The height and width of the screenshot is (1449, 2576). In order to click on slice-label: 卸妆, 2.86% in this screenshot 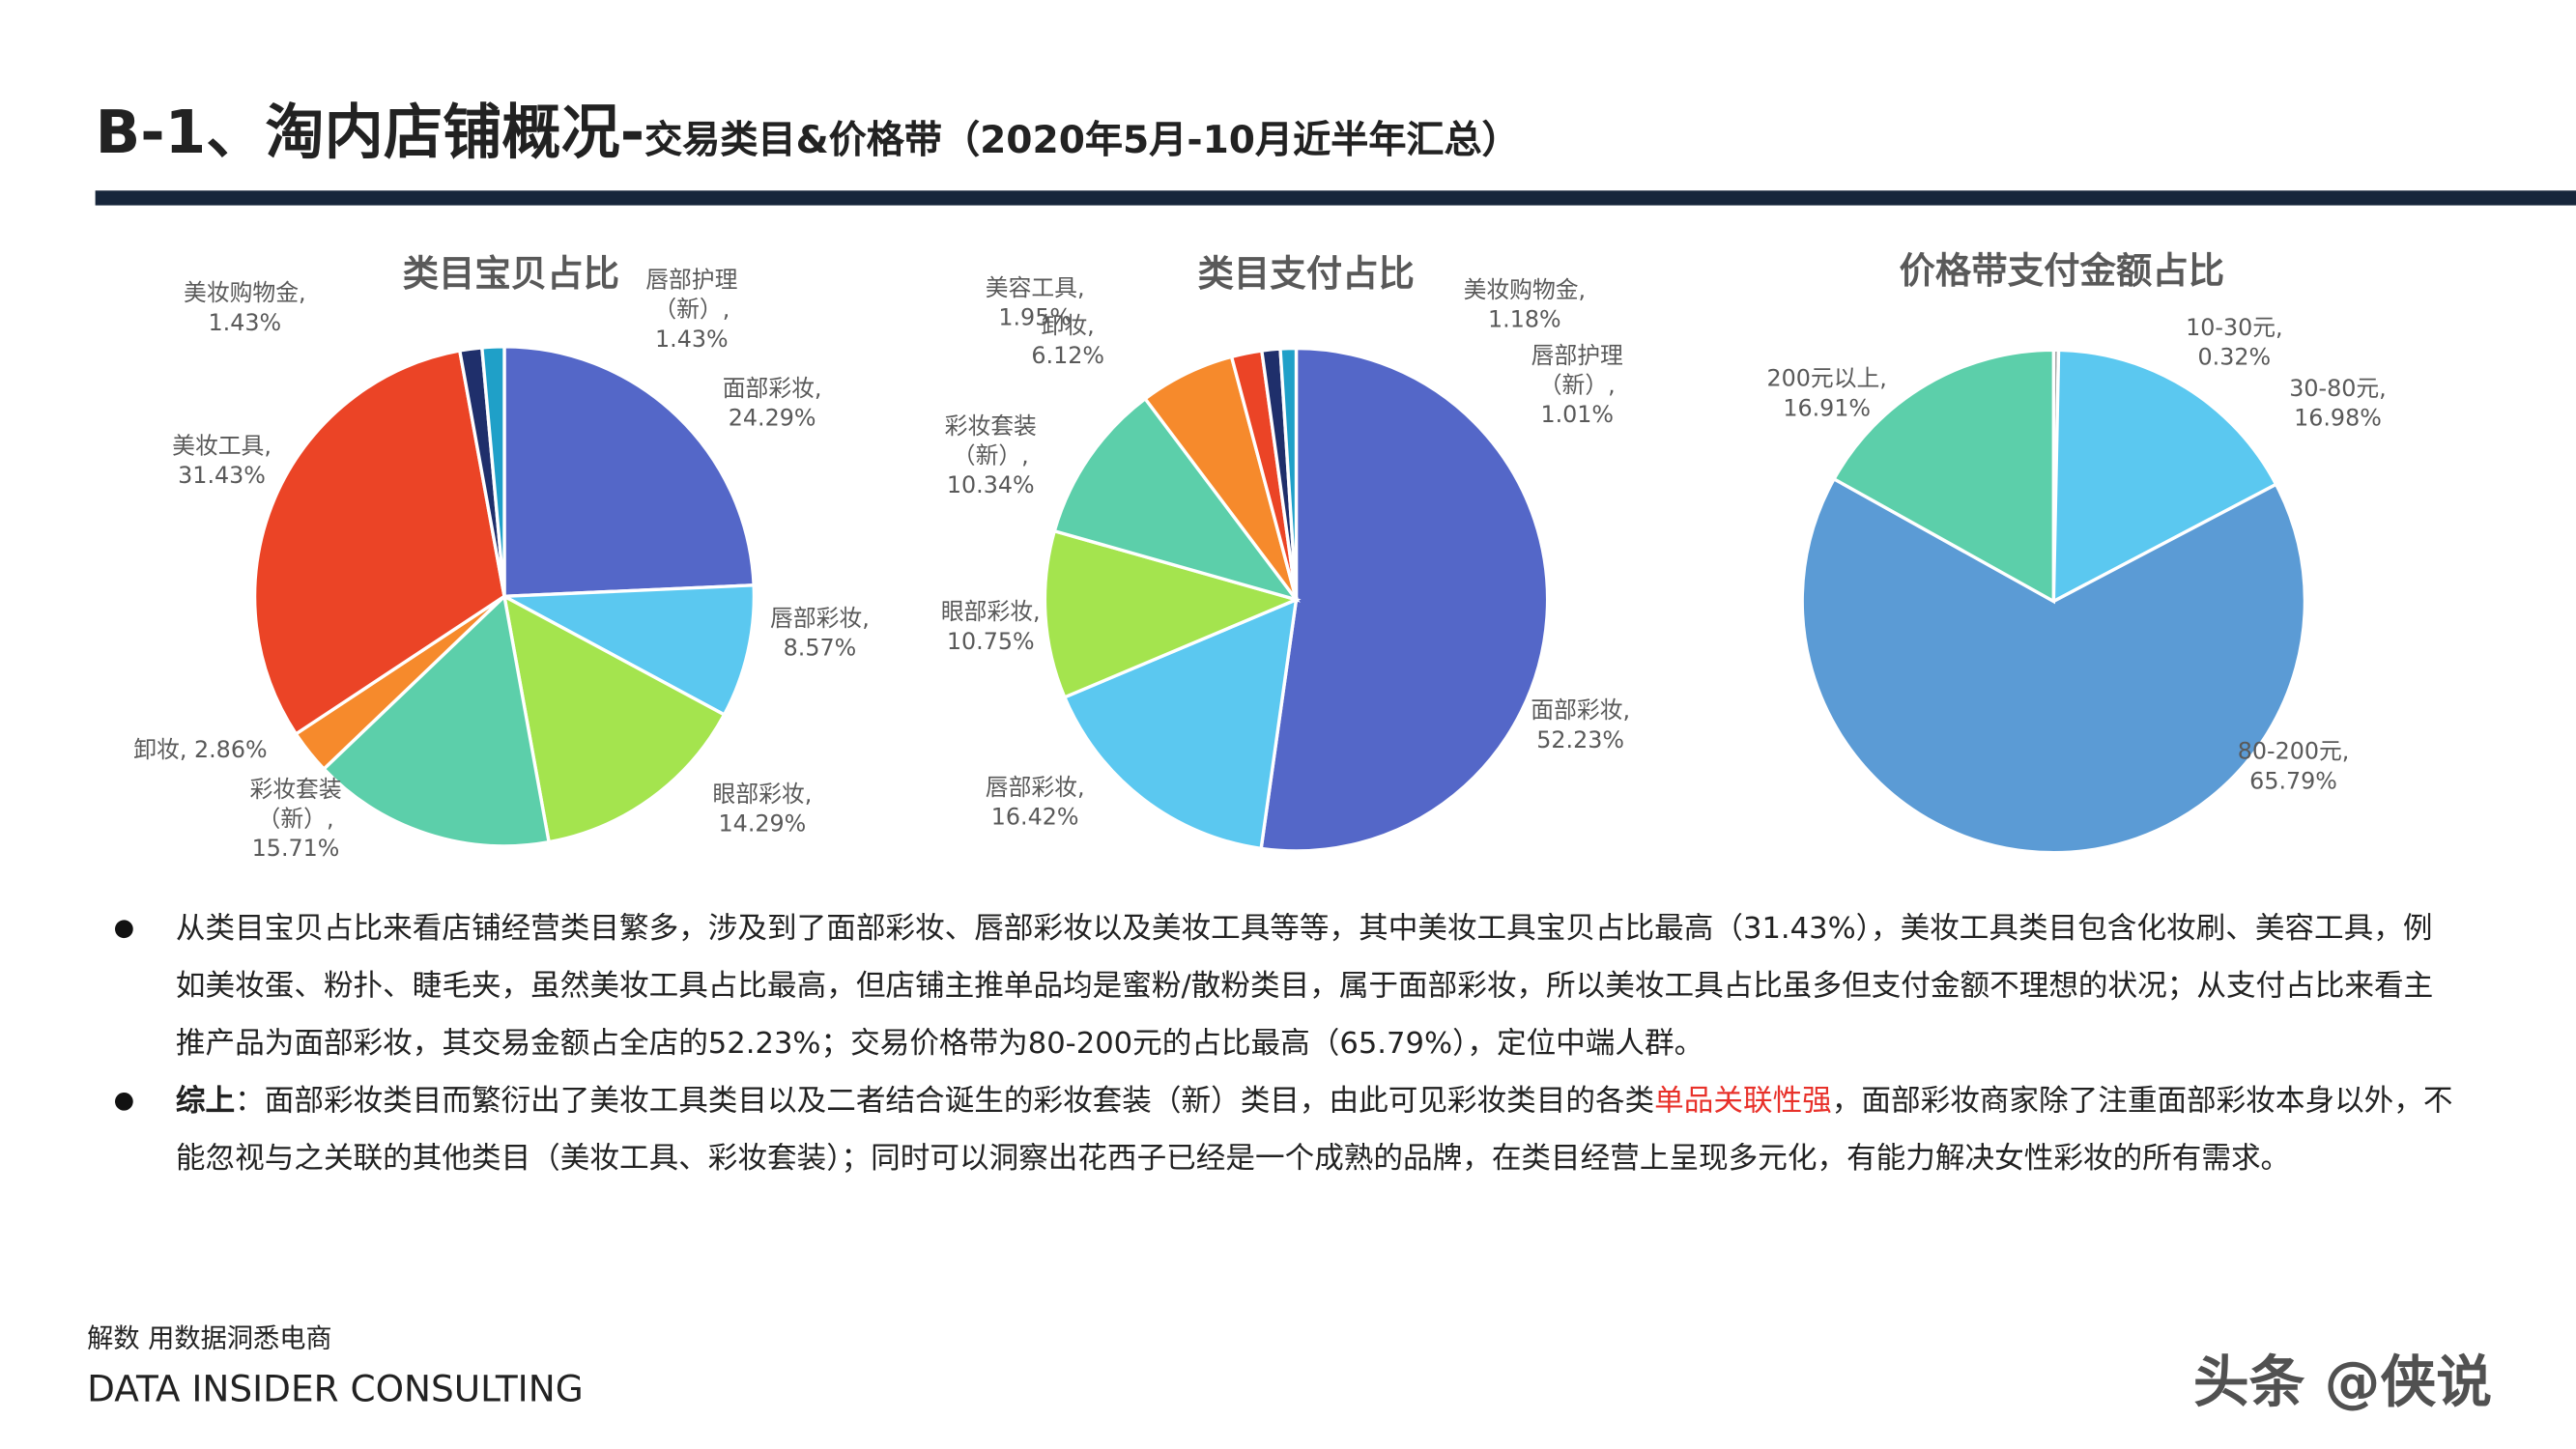, I will do `click(200, 749)`.